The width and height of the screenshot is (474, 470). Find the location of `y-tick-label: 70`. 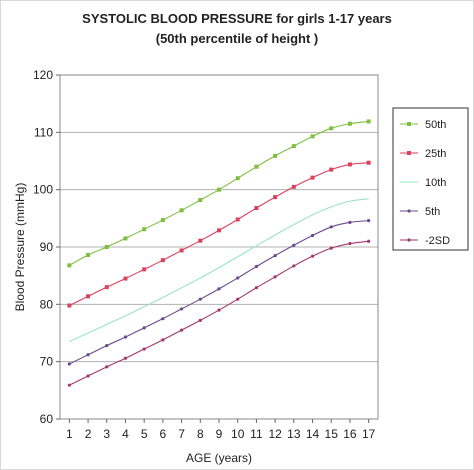

y-tick-label: 70 is located at coordinates (47, 362).